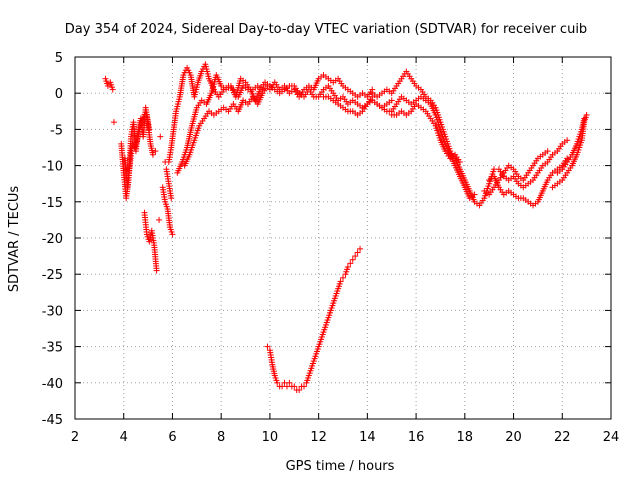 This screenshot has height=480, width=640. Describe the element at coordinates (52, 348) in the screenshot. I see `y-tick-label: -35` at that location.